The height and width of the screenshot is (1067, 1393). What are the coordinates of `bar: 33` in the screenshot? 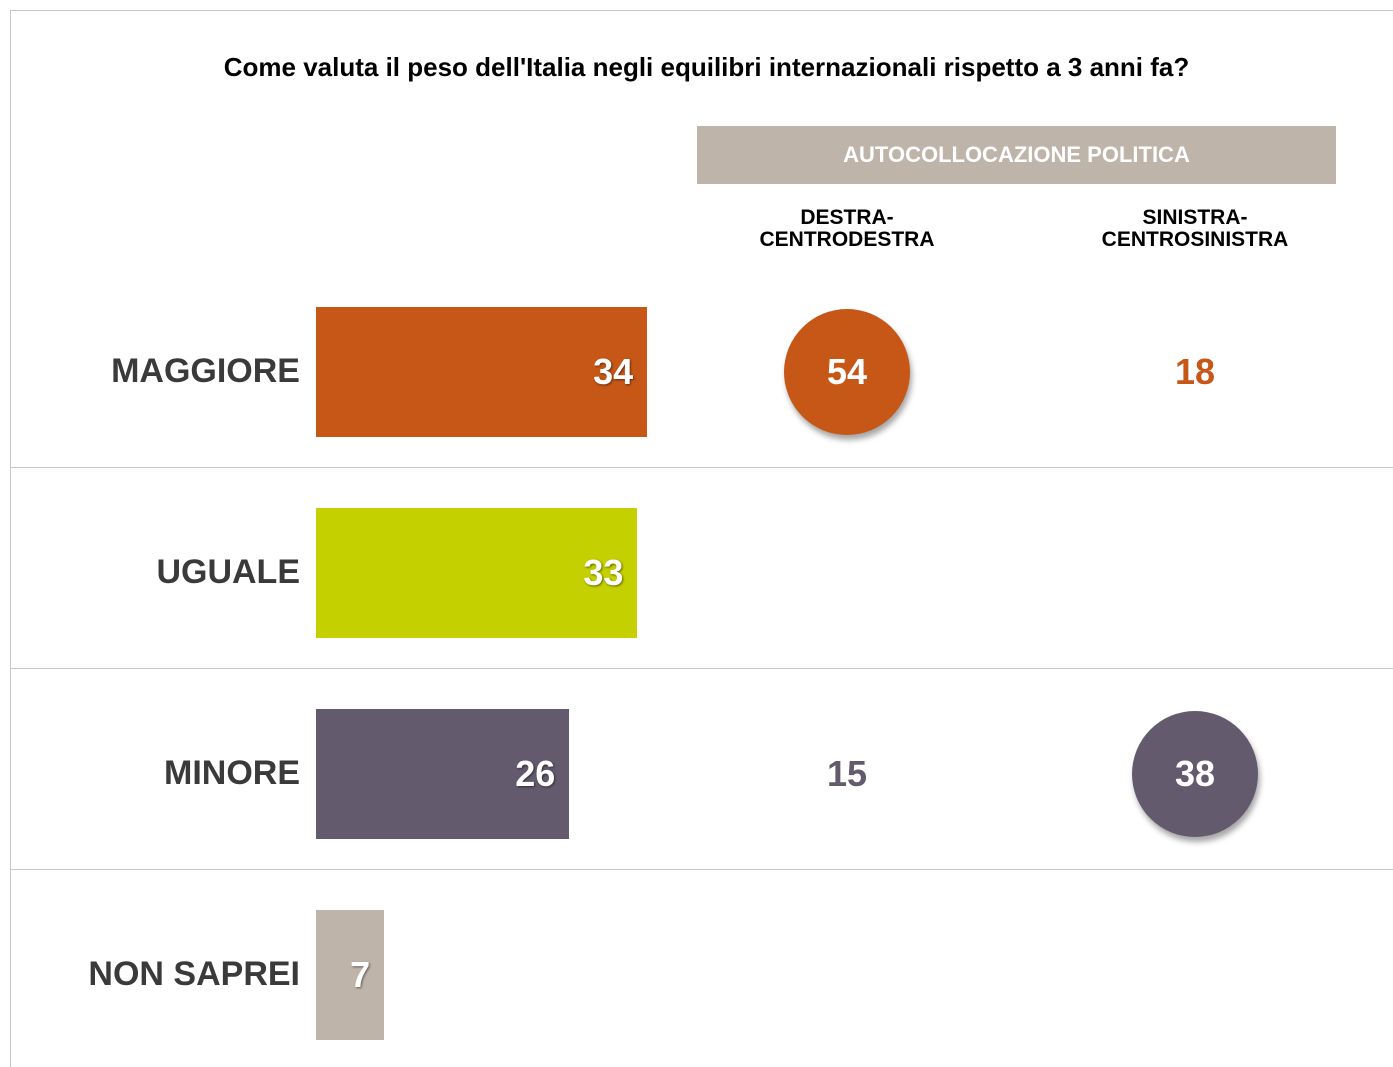 It's located at (477, 573).